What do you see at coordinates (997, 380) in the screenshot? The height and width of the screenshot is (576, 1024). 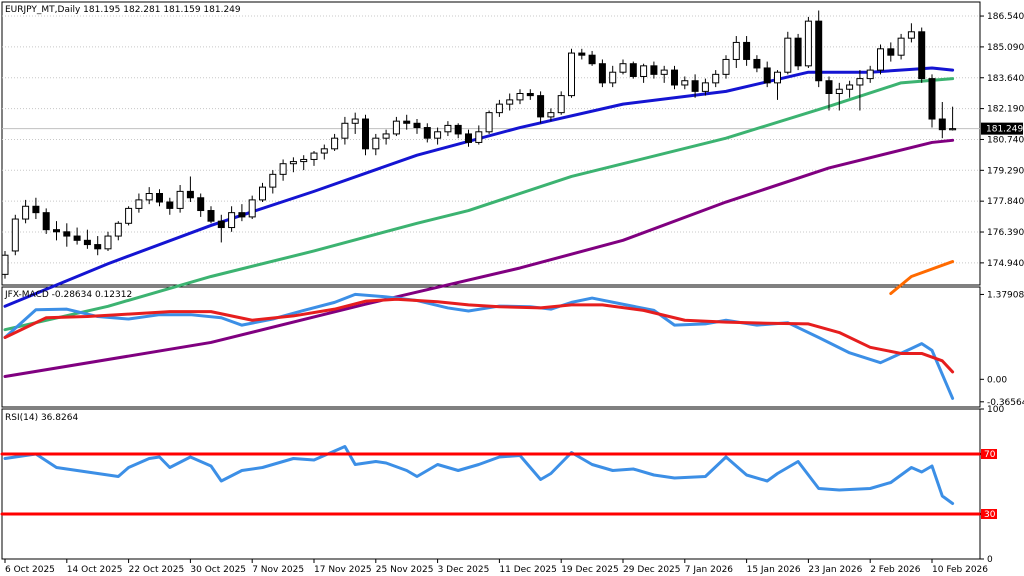 I see `macd-y-tick-label: 0.00` at bounding box center [997, 380].